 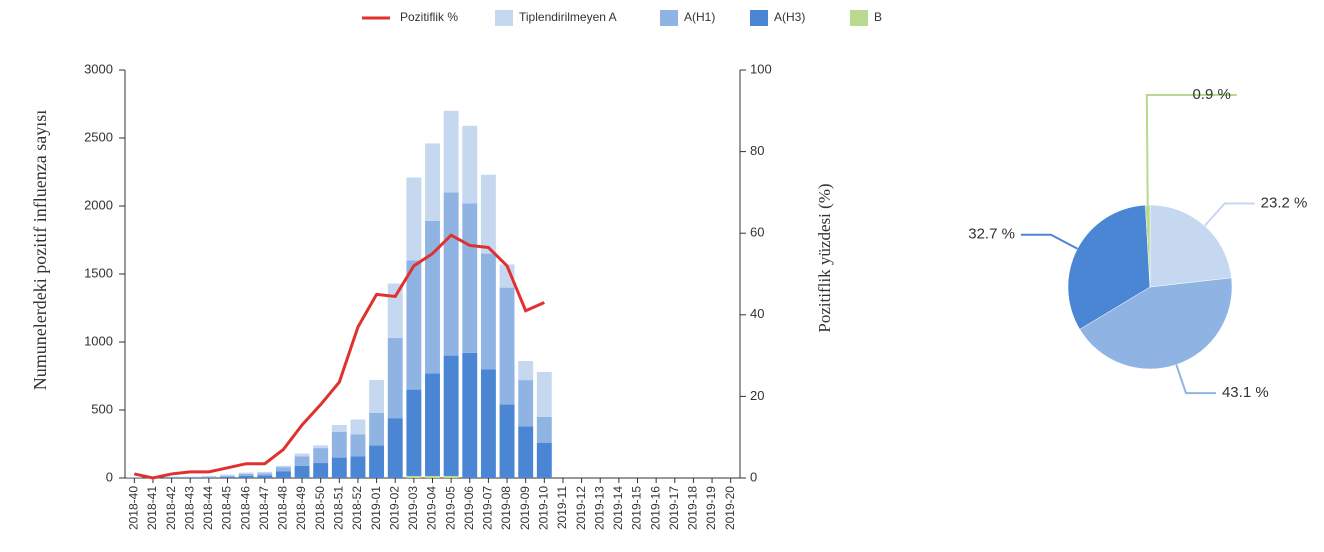 What do you see at coordinates (711, 508) in the screenshot?
I see `x-tick-label: 2019-19` at bounding box center [711, 508].